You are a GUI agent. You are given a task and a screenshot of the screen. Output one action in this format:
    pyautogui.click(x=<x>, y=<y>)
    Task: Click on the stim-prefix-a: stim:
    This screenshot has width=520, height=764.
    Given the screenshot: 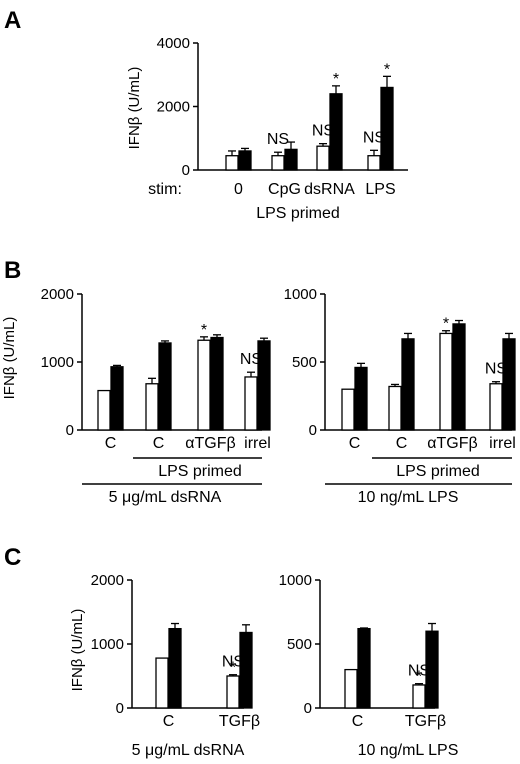 What is the action you would take?
    pyautogui.click(x=165, y=189)
    